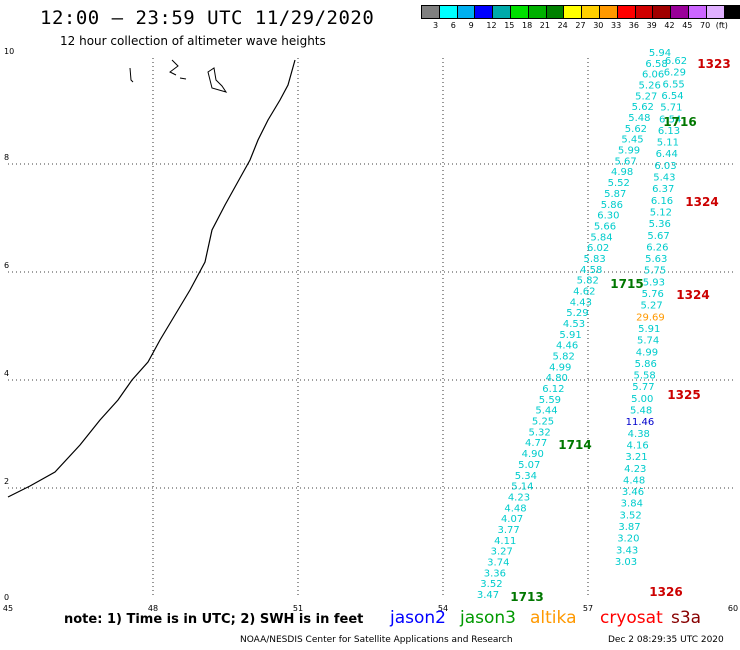 This screenshot has height=650, width=740. Describe the element at coordinates (675, 73) in the screenshot. I see `swh-value: 6.29` at that location.